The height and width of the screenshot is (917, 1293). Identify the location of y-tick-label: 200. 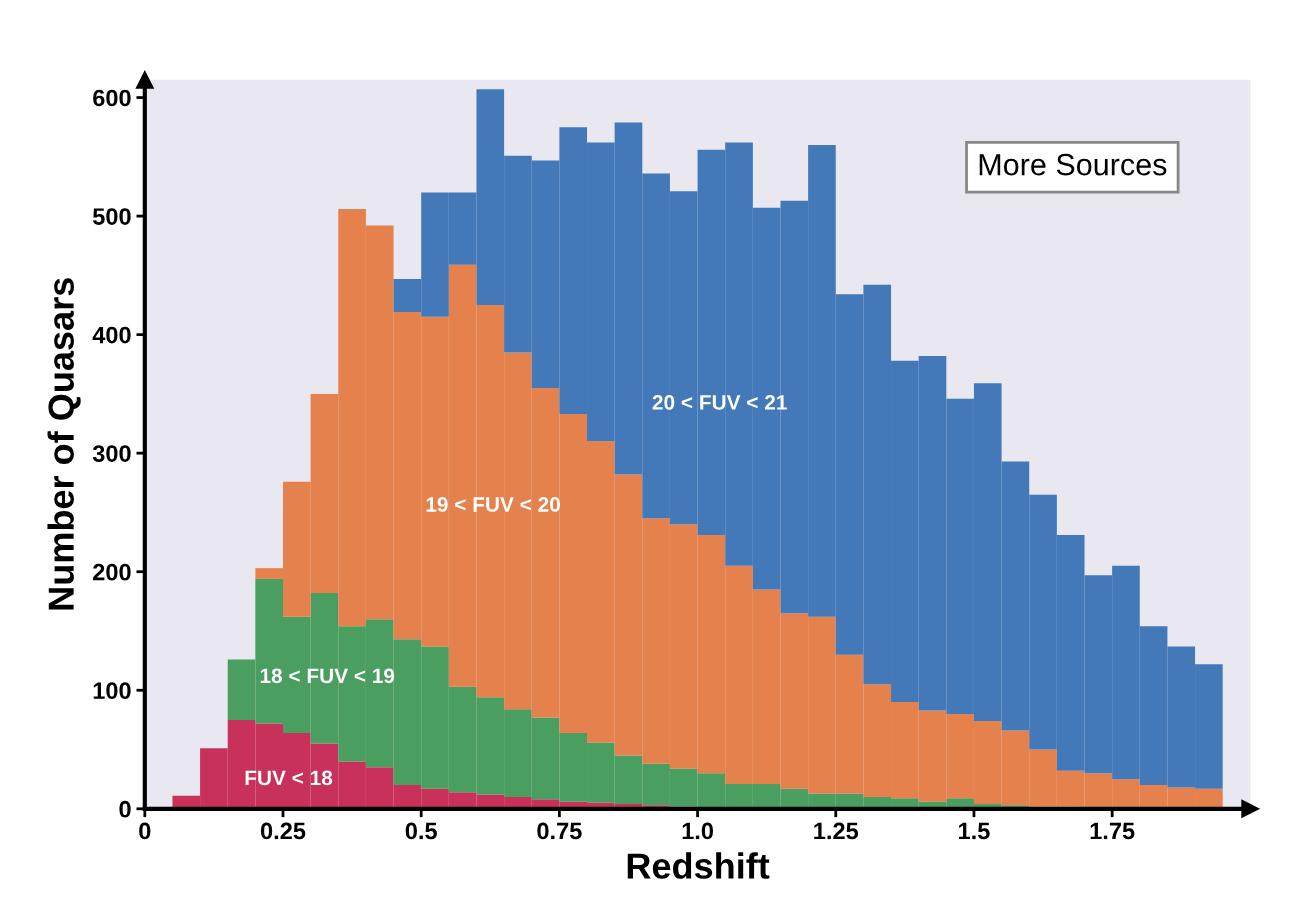
(112, 572).